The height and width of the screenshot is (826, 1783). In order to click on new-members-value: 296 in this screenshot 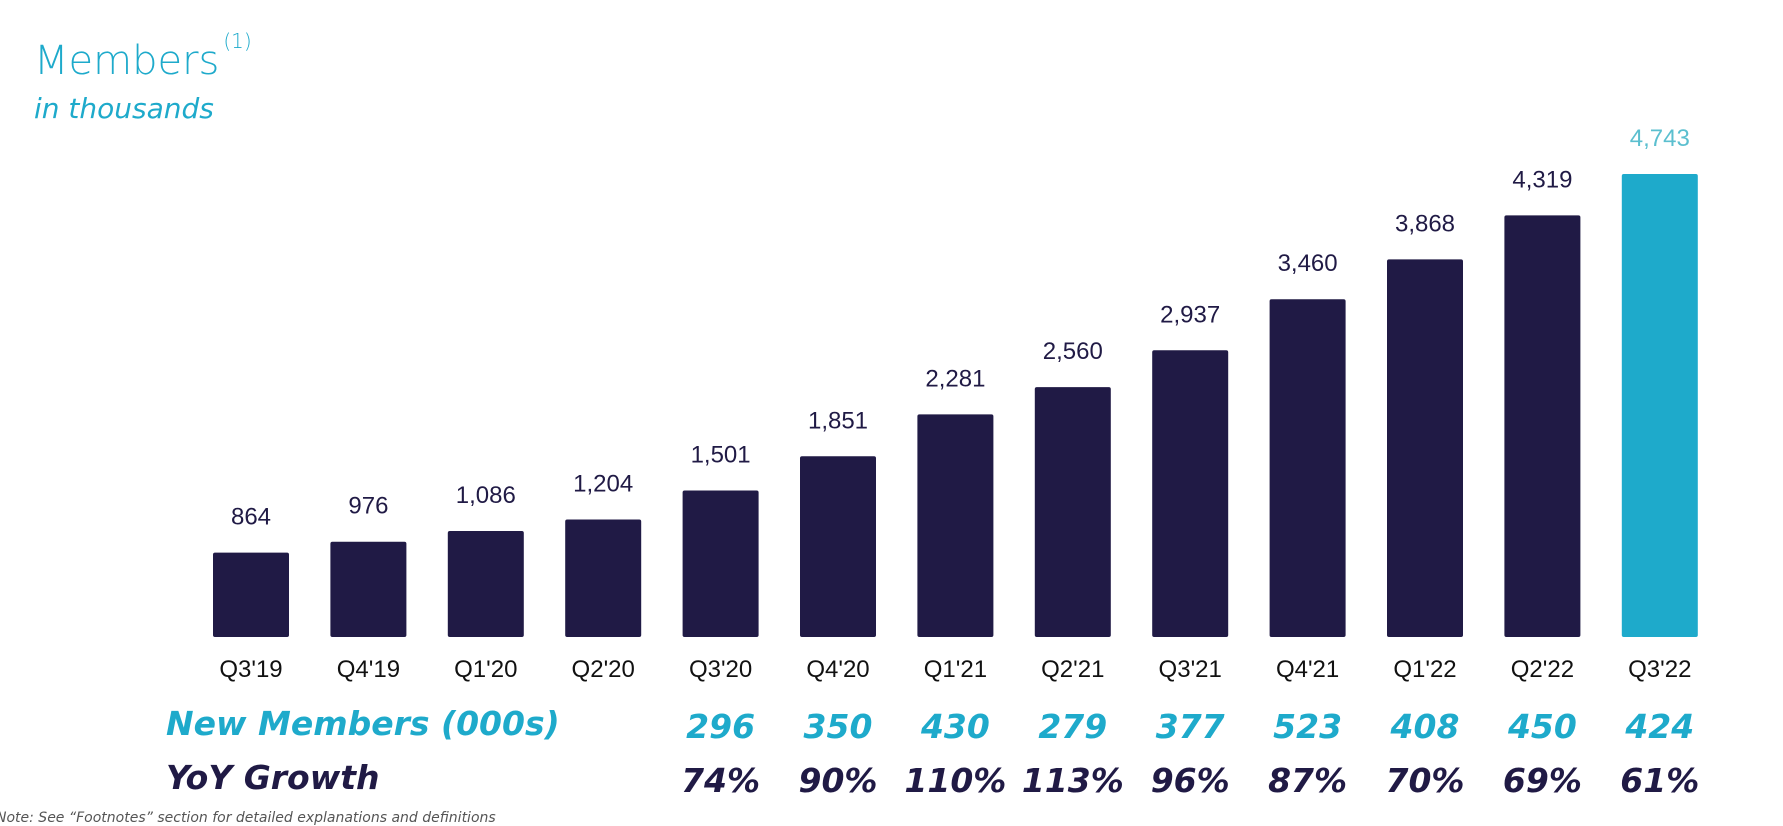, I will do `click(720, 726)`.